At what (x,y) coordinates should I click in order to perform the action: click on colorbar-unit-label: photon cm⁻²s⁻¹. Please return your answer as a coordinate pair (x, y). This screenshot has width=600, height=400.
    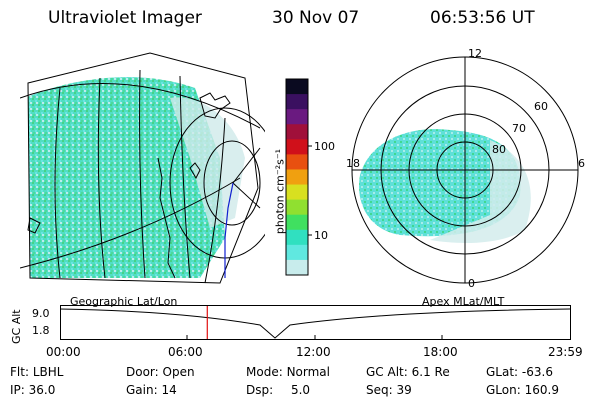
    Looking at the image, I should click on (280, 191).